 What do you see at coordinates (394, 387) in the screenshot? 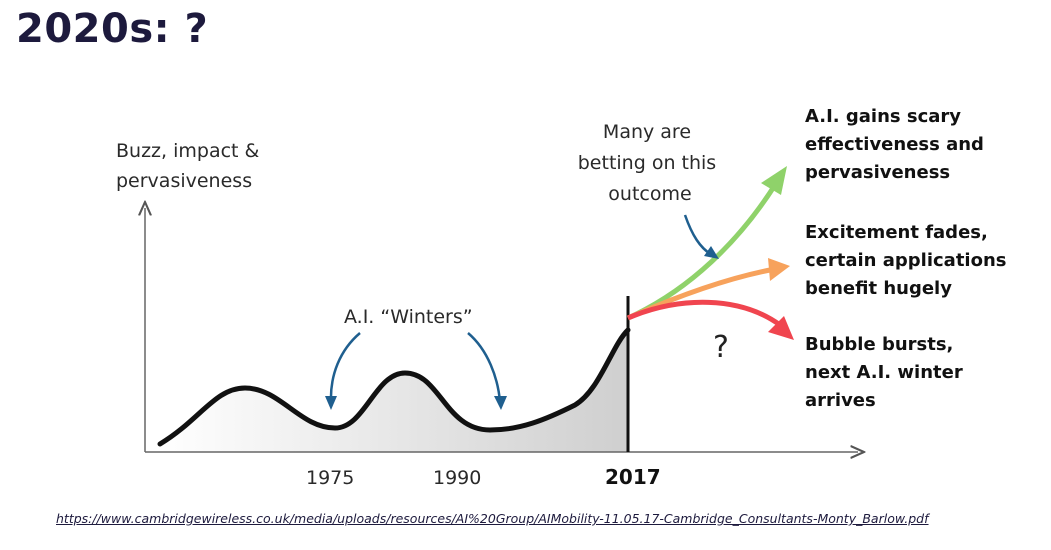
I see `hype-curve` at bounding box center [394, 387].